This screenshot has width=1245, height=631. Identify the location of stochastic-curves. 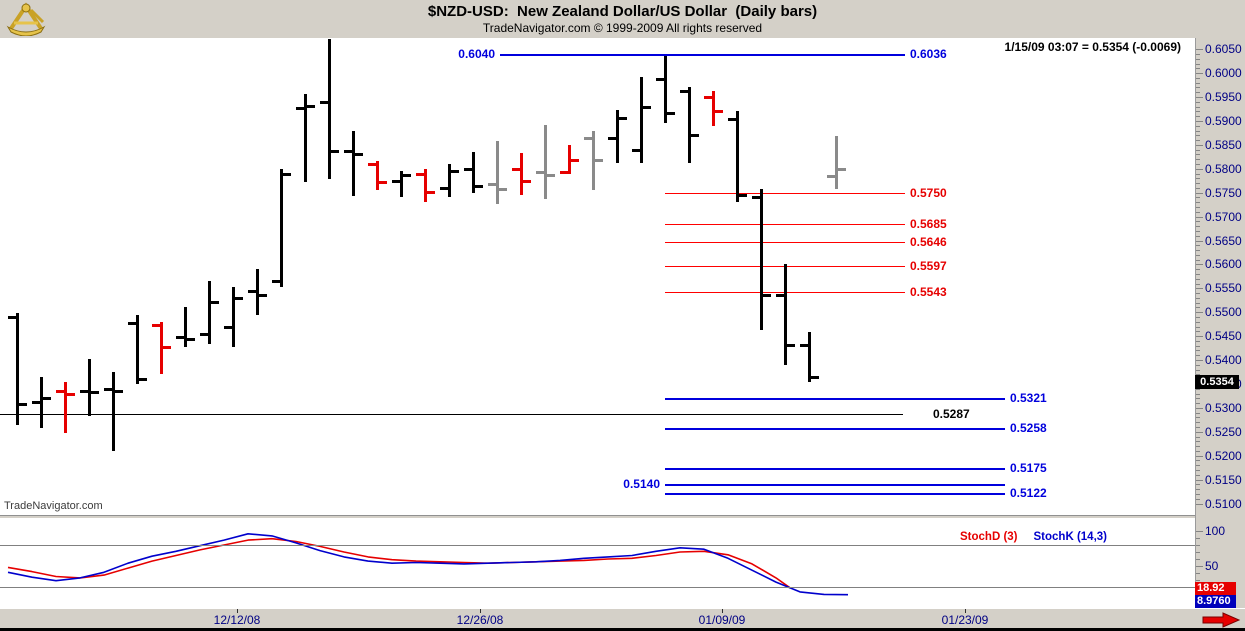
(428, 564).